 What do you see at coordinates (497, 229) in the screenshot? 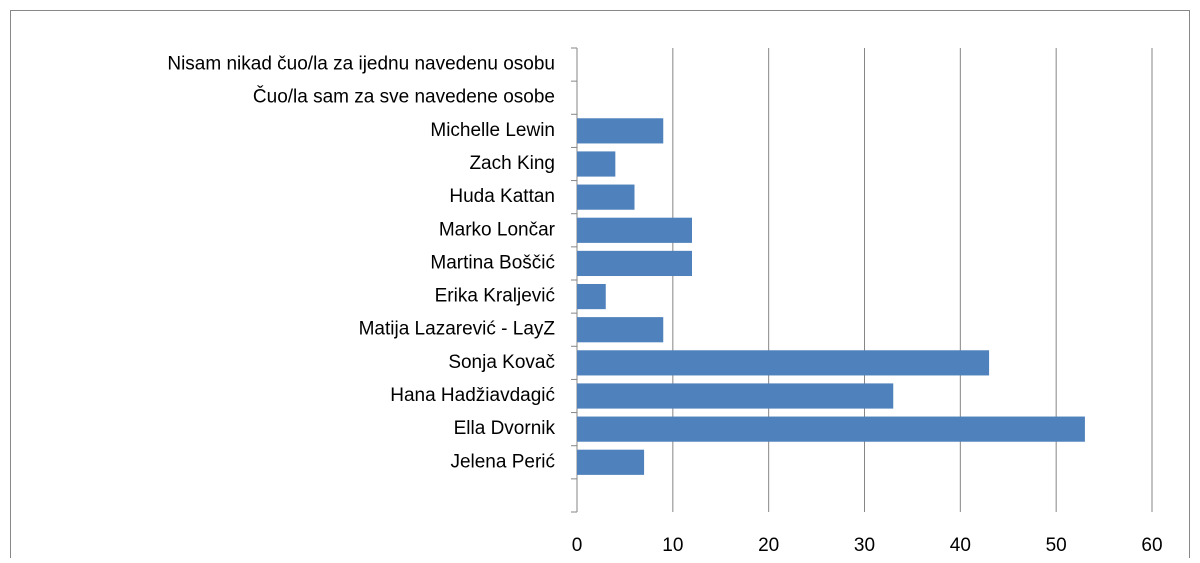
I see `y-tick-label: Marko Lončar` at bounding box center [497, 229].